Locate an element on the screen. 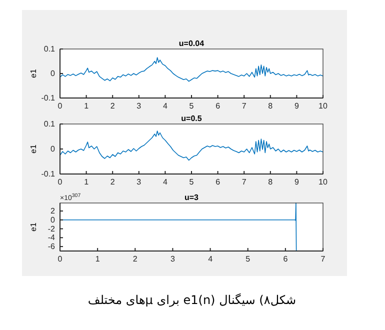  y-tick-label: -2 is located at coordinates (52, 229).